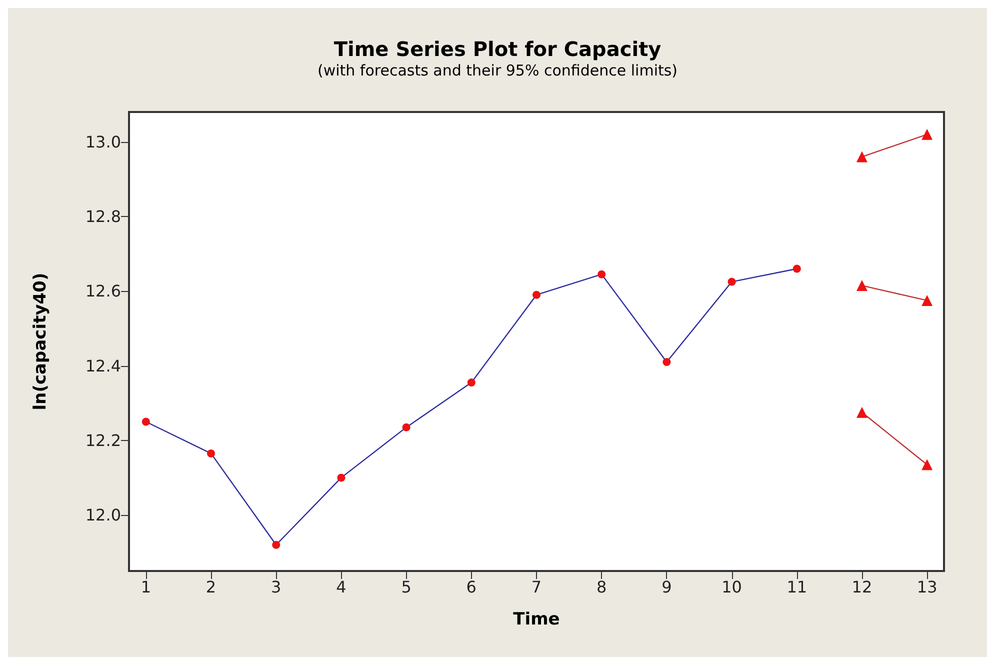 The image size is (995, 665). I want to click on y-axis-title: ln(capacity40), so click(40, 341).